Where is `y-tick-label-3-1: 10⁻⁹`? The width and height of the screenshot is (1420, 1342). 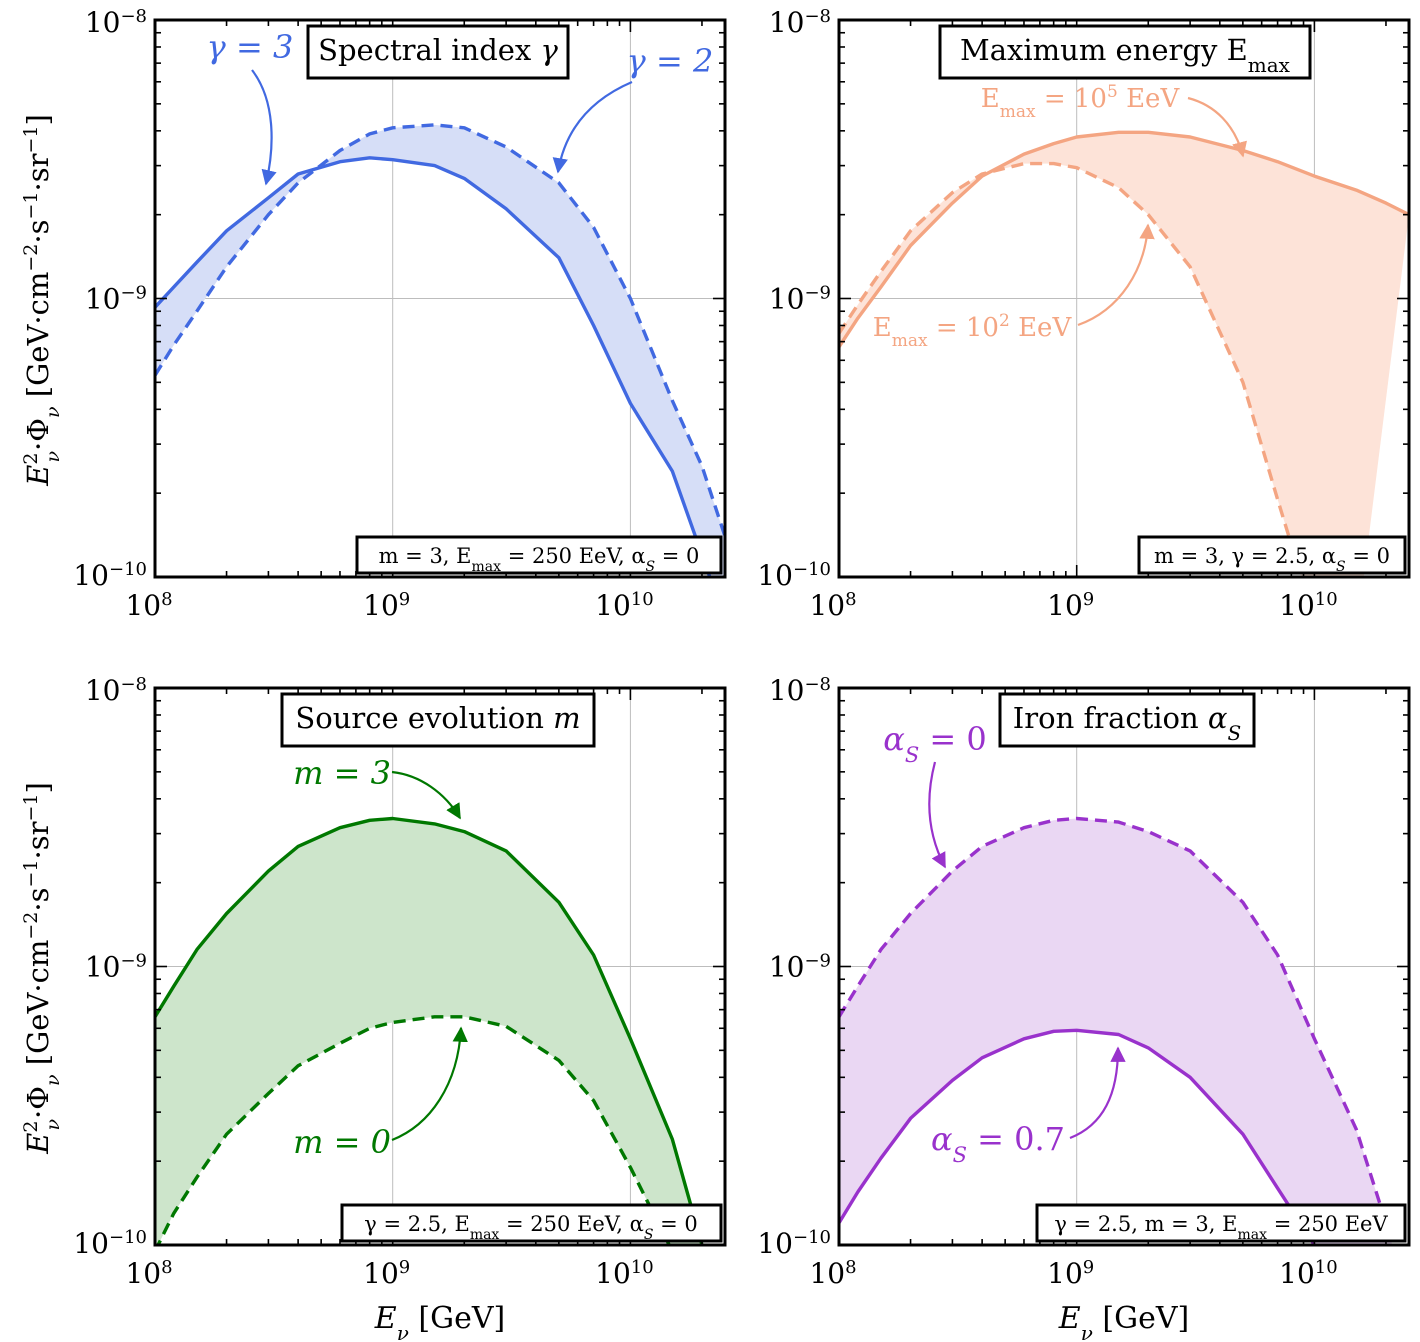
y-tick-label-3-1: 10⁻⁹ is located at coordinates (800, 967).